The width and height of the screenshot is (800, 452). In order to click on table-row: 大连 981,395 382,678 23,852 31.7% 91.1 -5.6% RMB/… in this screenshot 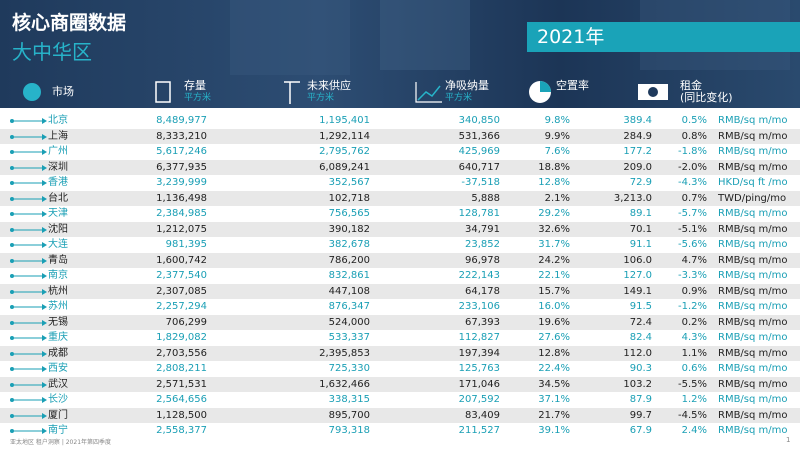, I will do `click(400, 245)`.